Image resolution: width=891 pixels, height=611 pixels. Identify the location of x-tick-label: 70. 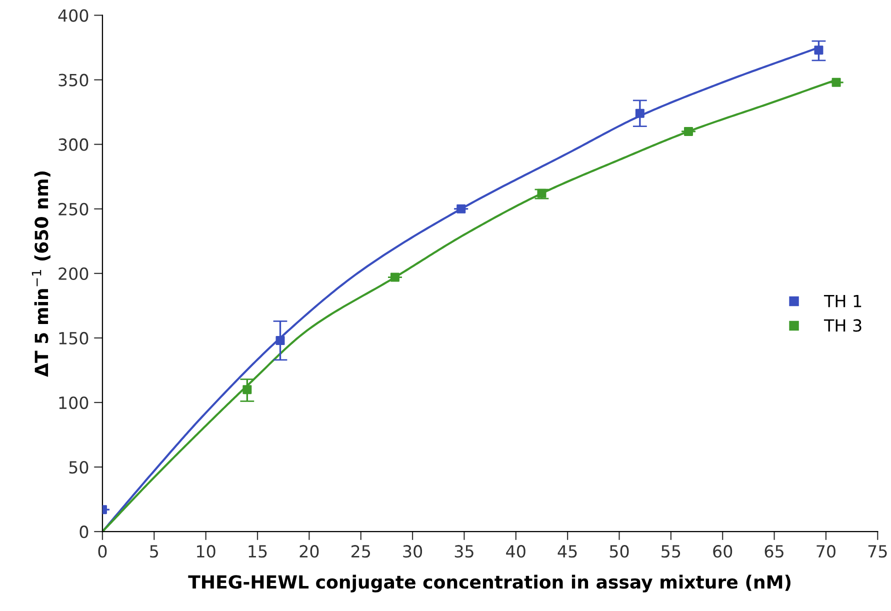
(826, 551).